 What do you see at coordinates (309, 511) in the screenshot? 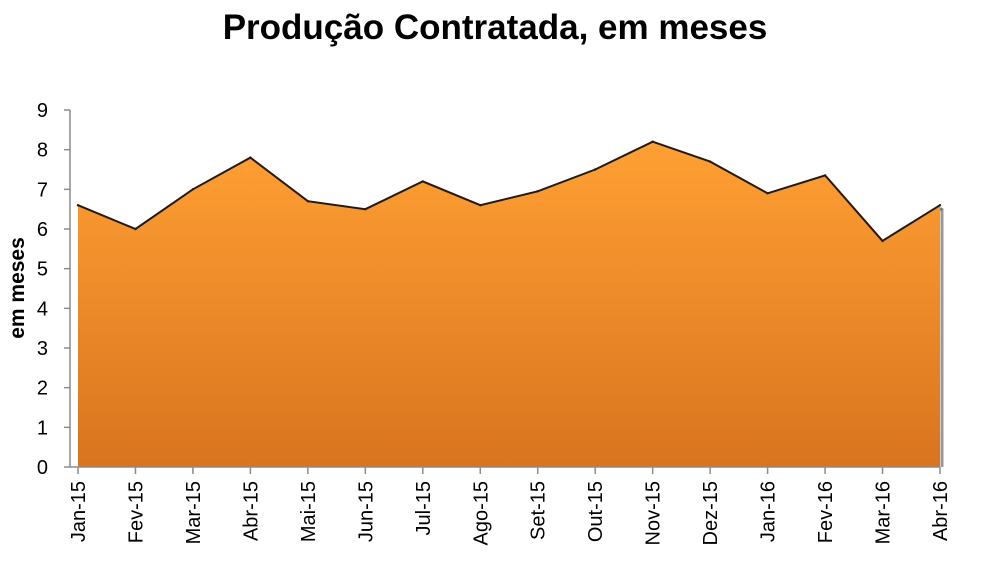
I see `x-tick-label: Mai-15` at bounding box center [309, 511].